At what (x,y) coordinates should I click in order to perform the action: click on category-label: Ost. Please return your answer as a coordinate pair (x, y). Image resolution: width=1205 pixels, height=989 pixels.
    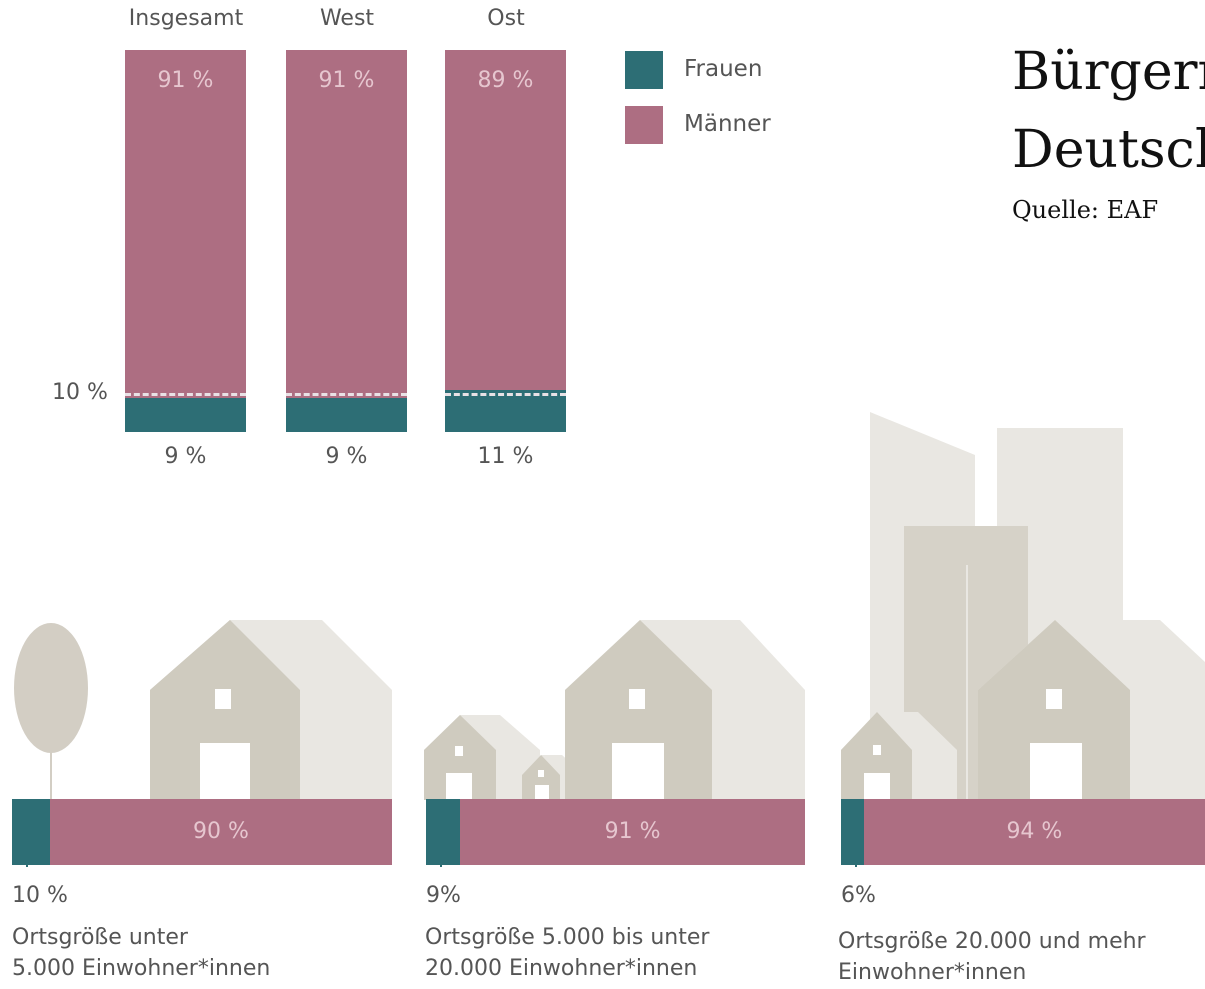
    Looking at the image, I should click on (506, 18).